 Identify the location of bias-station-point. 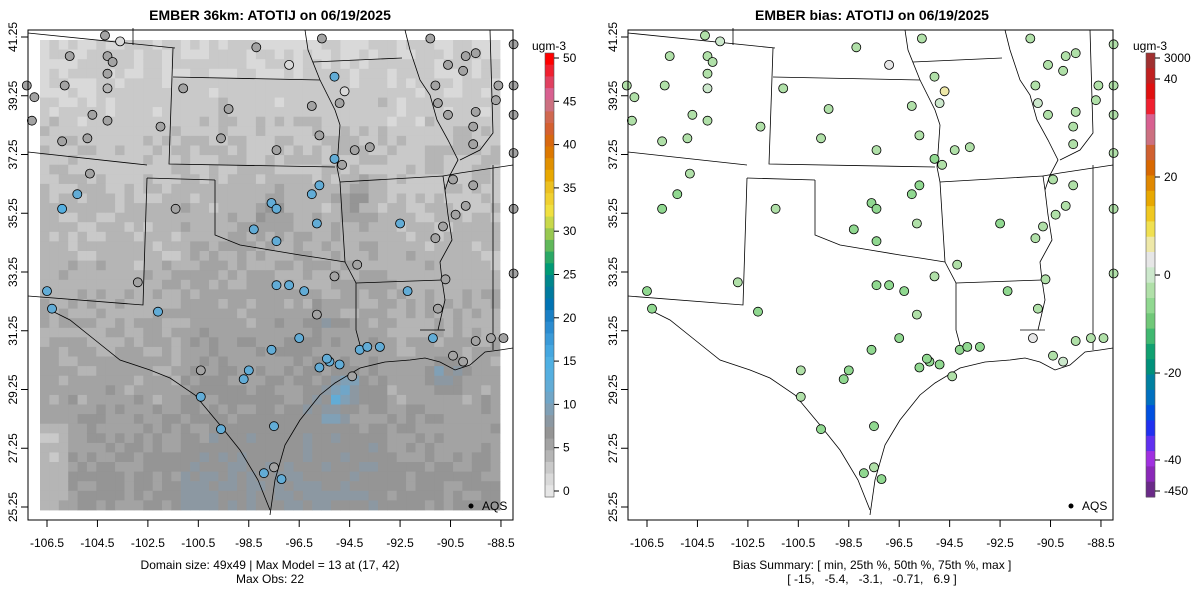
(1113, 44).